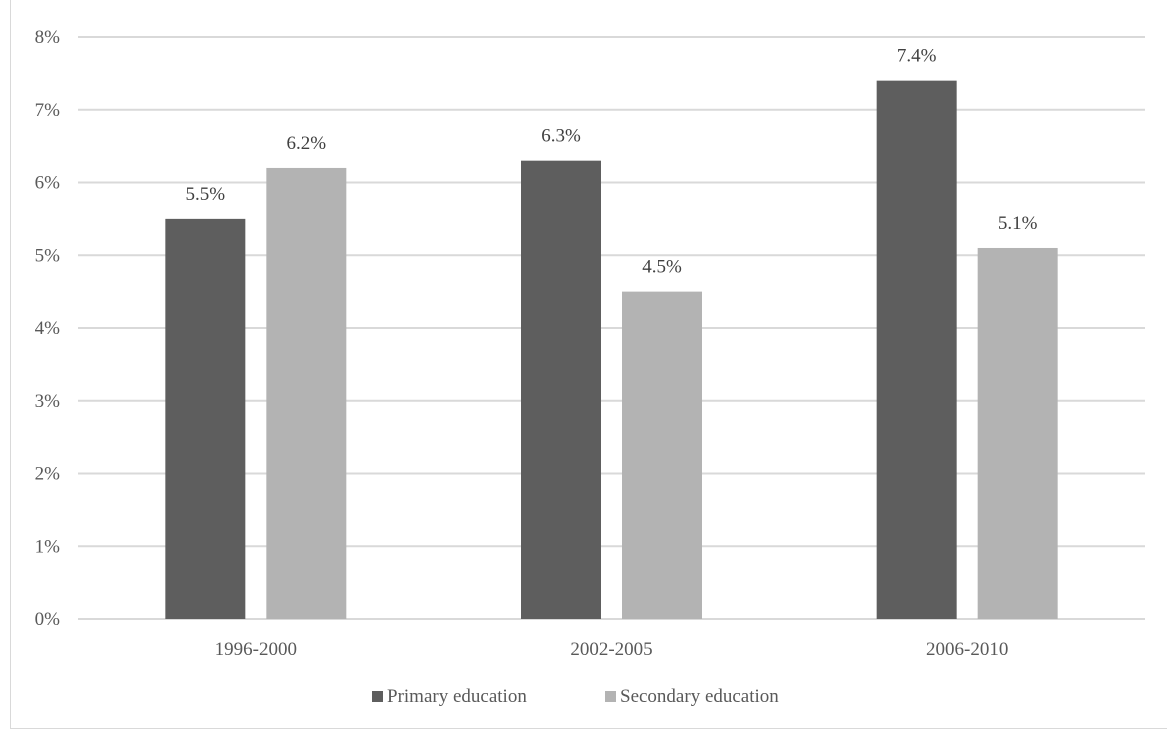 This screenshot has height=731, width=1169. What do you see at coordinates (48, 255) in the screenshot?
I see `y-tick-label: 5%` at bounding box center [48, 255].